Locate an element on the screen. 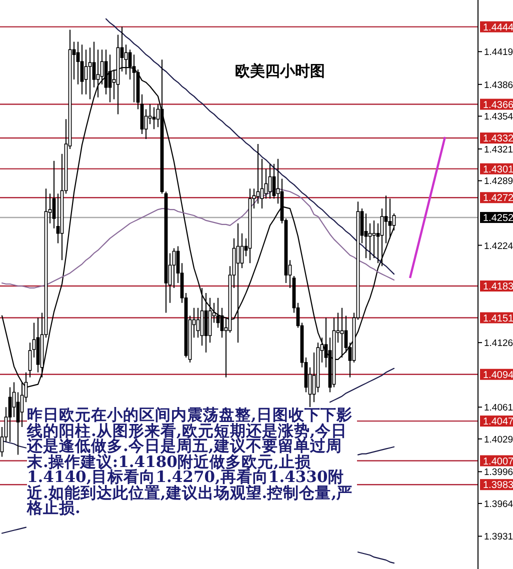 This screenshot has height=569, width=513. ref-line-label: 1.4252 is located at coordinates (498, 218).